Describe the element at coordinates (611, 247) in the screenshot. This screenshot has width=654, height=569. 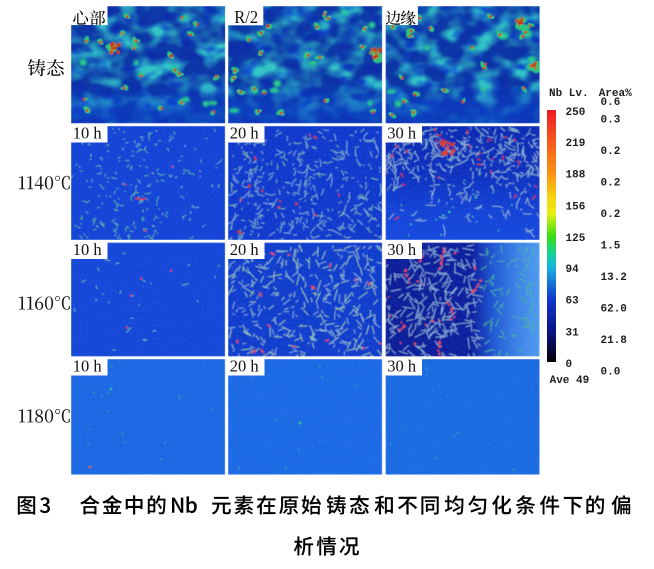
I see `svg-text: 1.5` at that location.